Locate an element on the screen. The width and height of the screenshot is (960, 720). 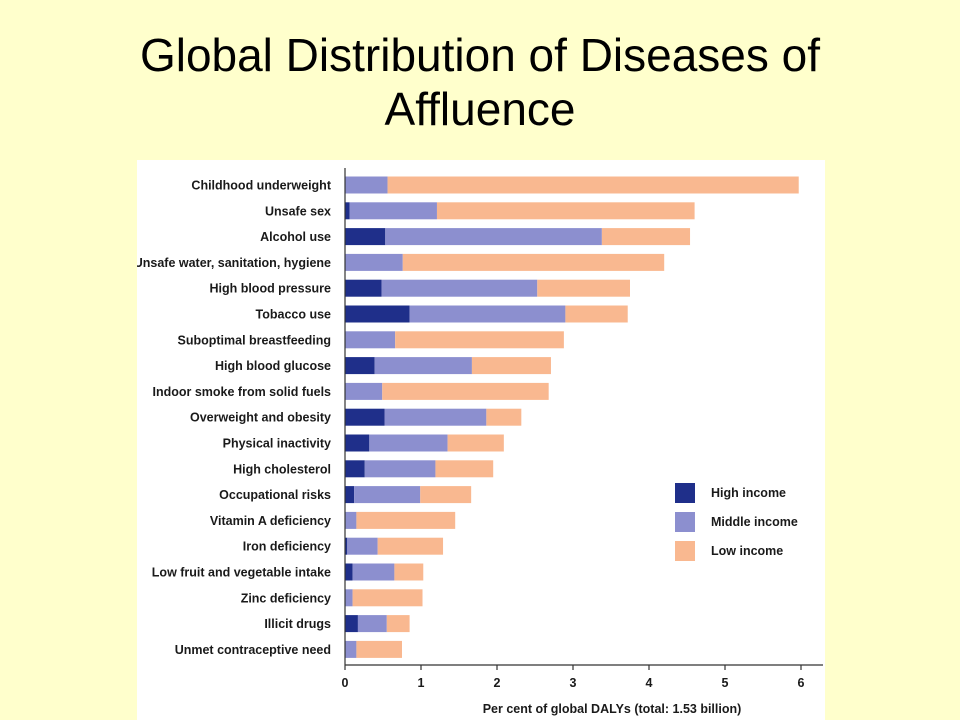
bar-indoor-smoke-from-solid-fuels-low-income is located at coordinates (465, 391).